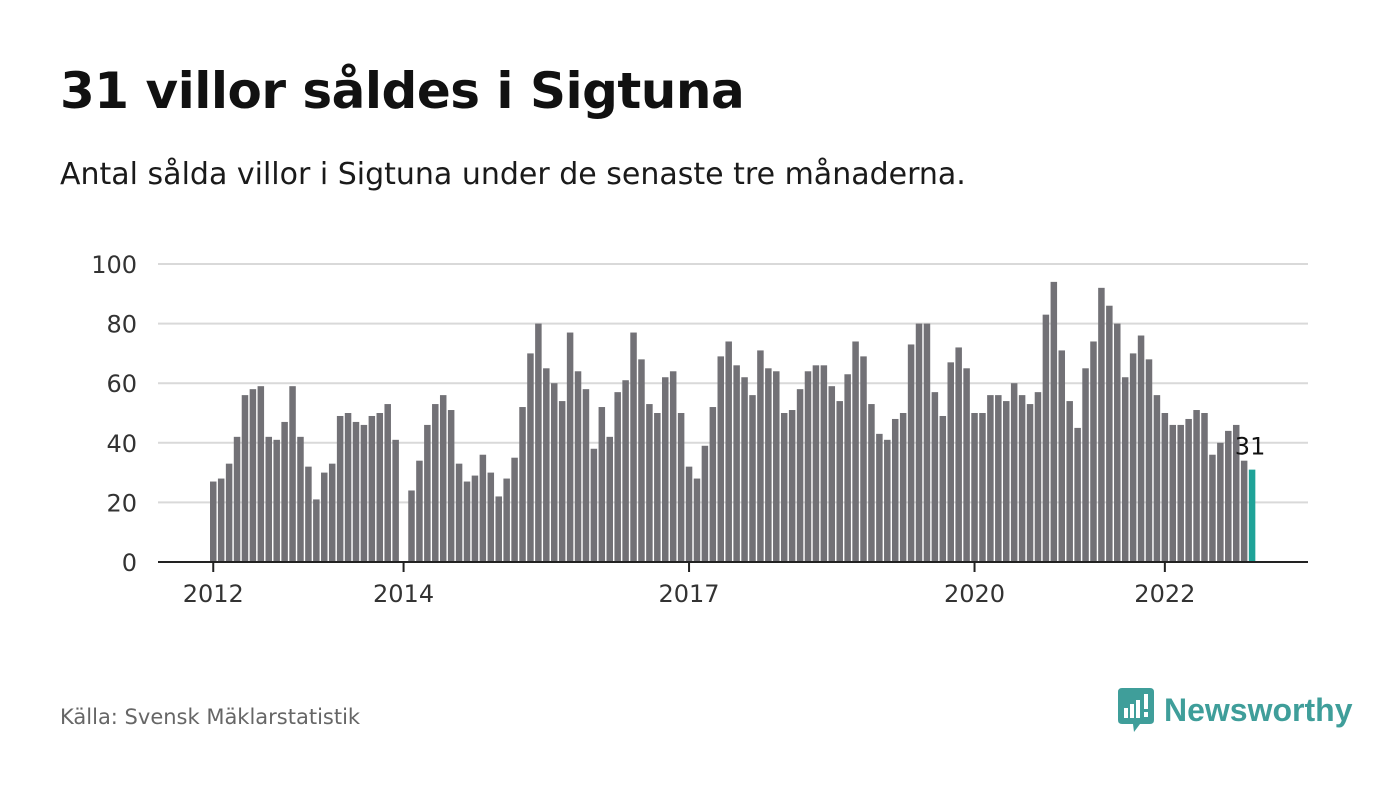 Image resolution: width=1400 pixels, height=794 pixels. I want to click on source-note: Källa: Svensk Mäklarstatistik, so click(210, 717).